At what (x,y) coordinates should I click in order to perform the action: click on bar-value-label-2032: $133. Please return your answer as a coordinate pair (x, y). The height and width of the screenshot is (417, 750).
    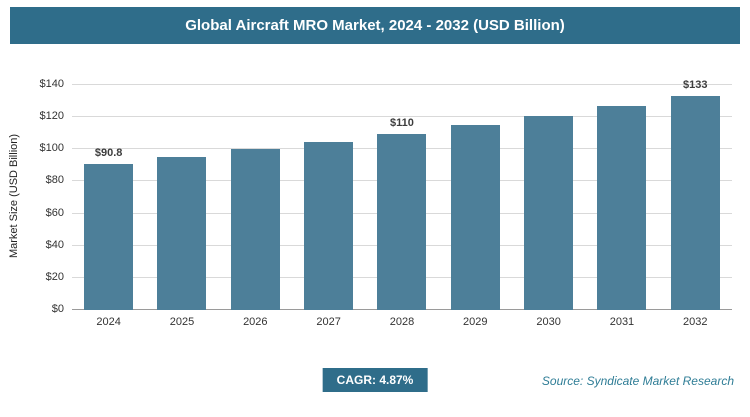
    Looking at the image, I should click on (695, 85).